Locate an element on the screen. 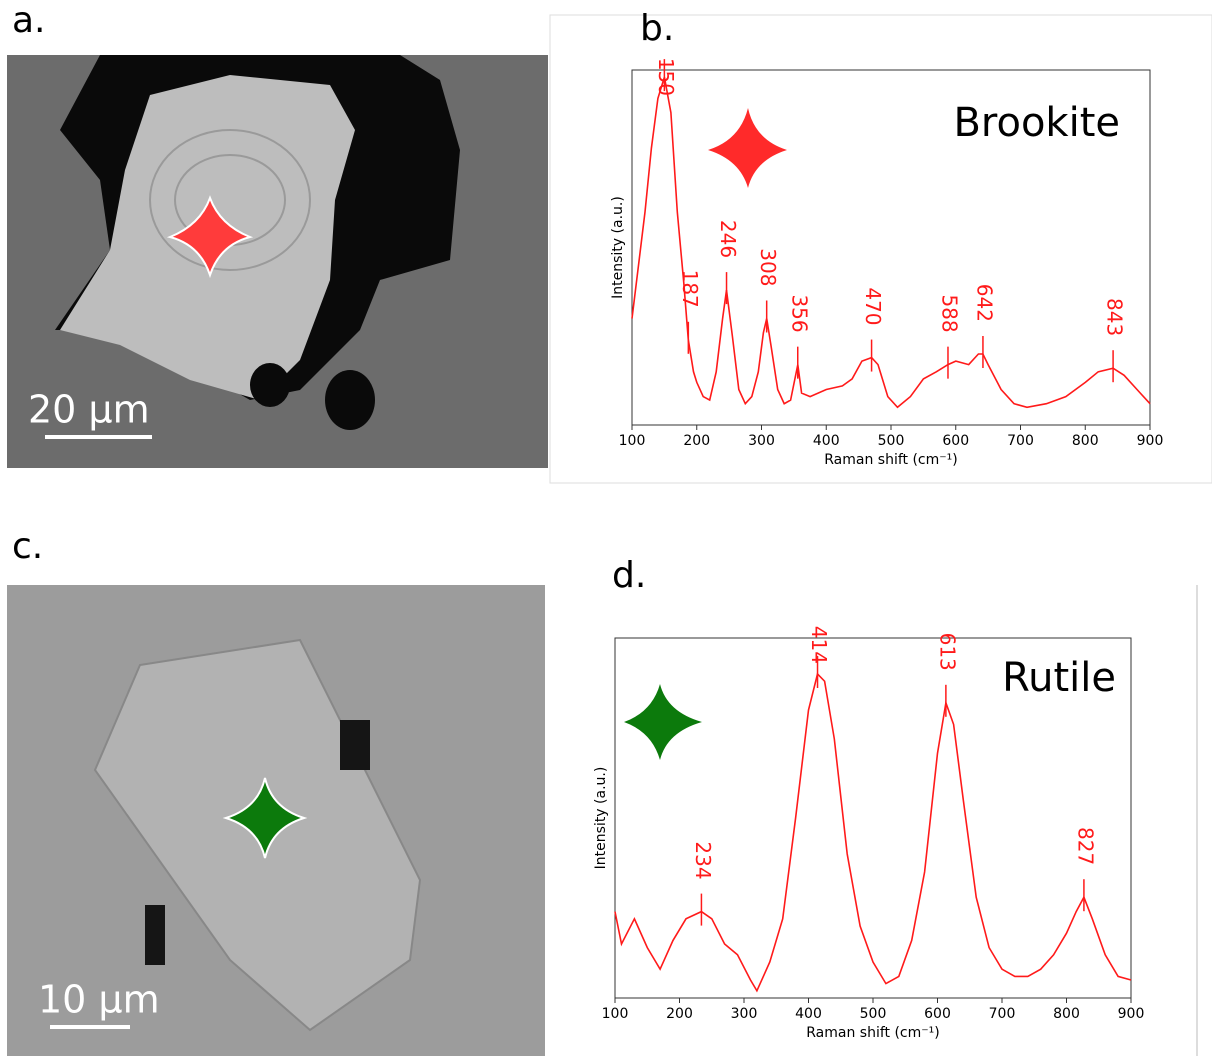 The height and width of the screenshot is (1056, 1212). peak-label: 843 is located at coordinates (1115, 317).